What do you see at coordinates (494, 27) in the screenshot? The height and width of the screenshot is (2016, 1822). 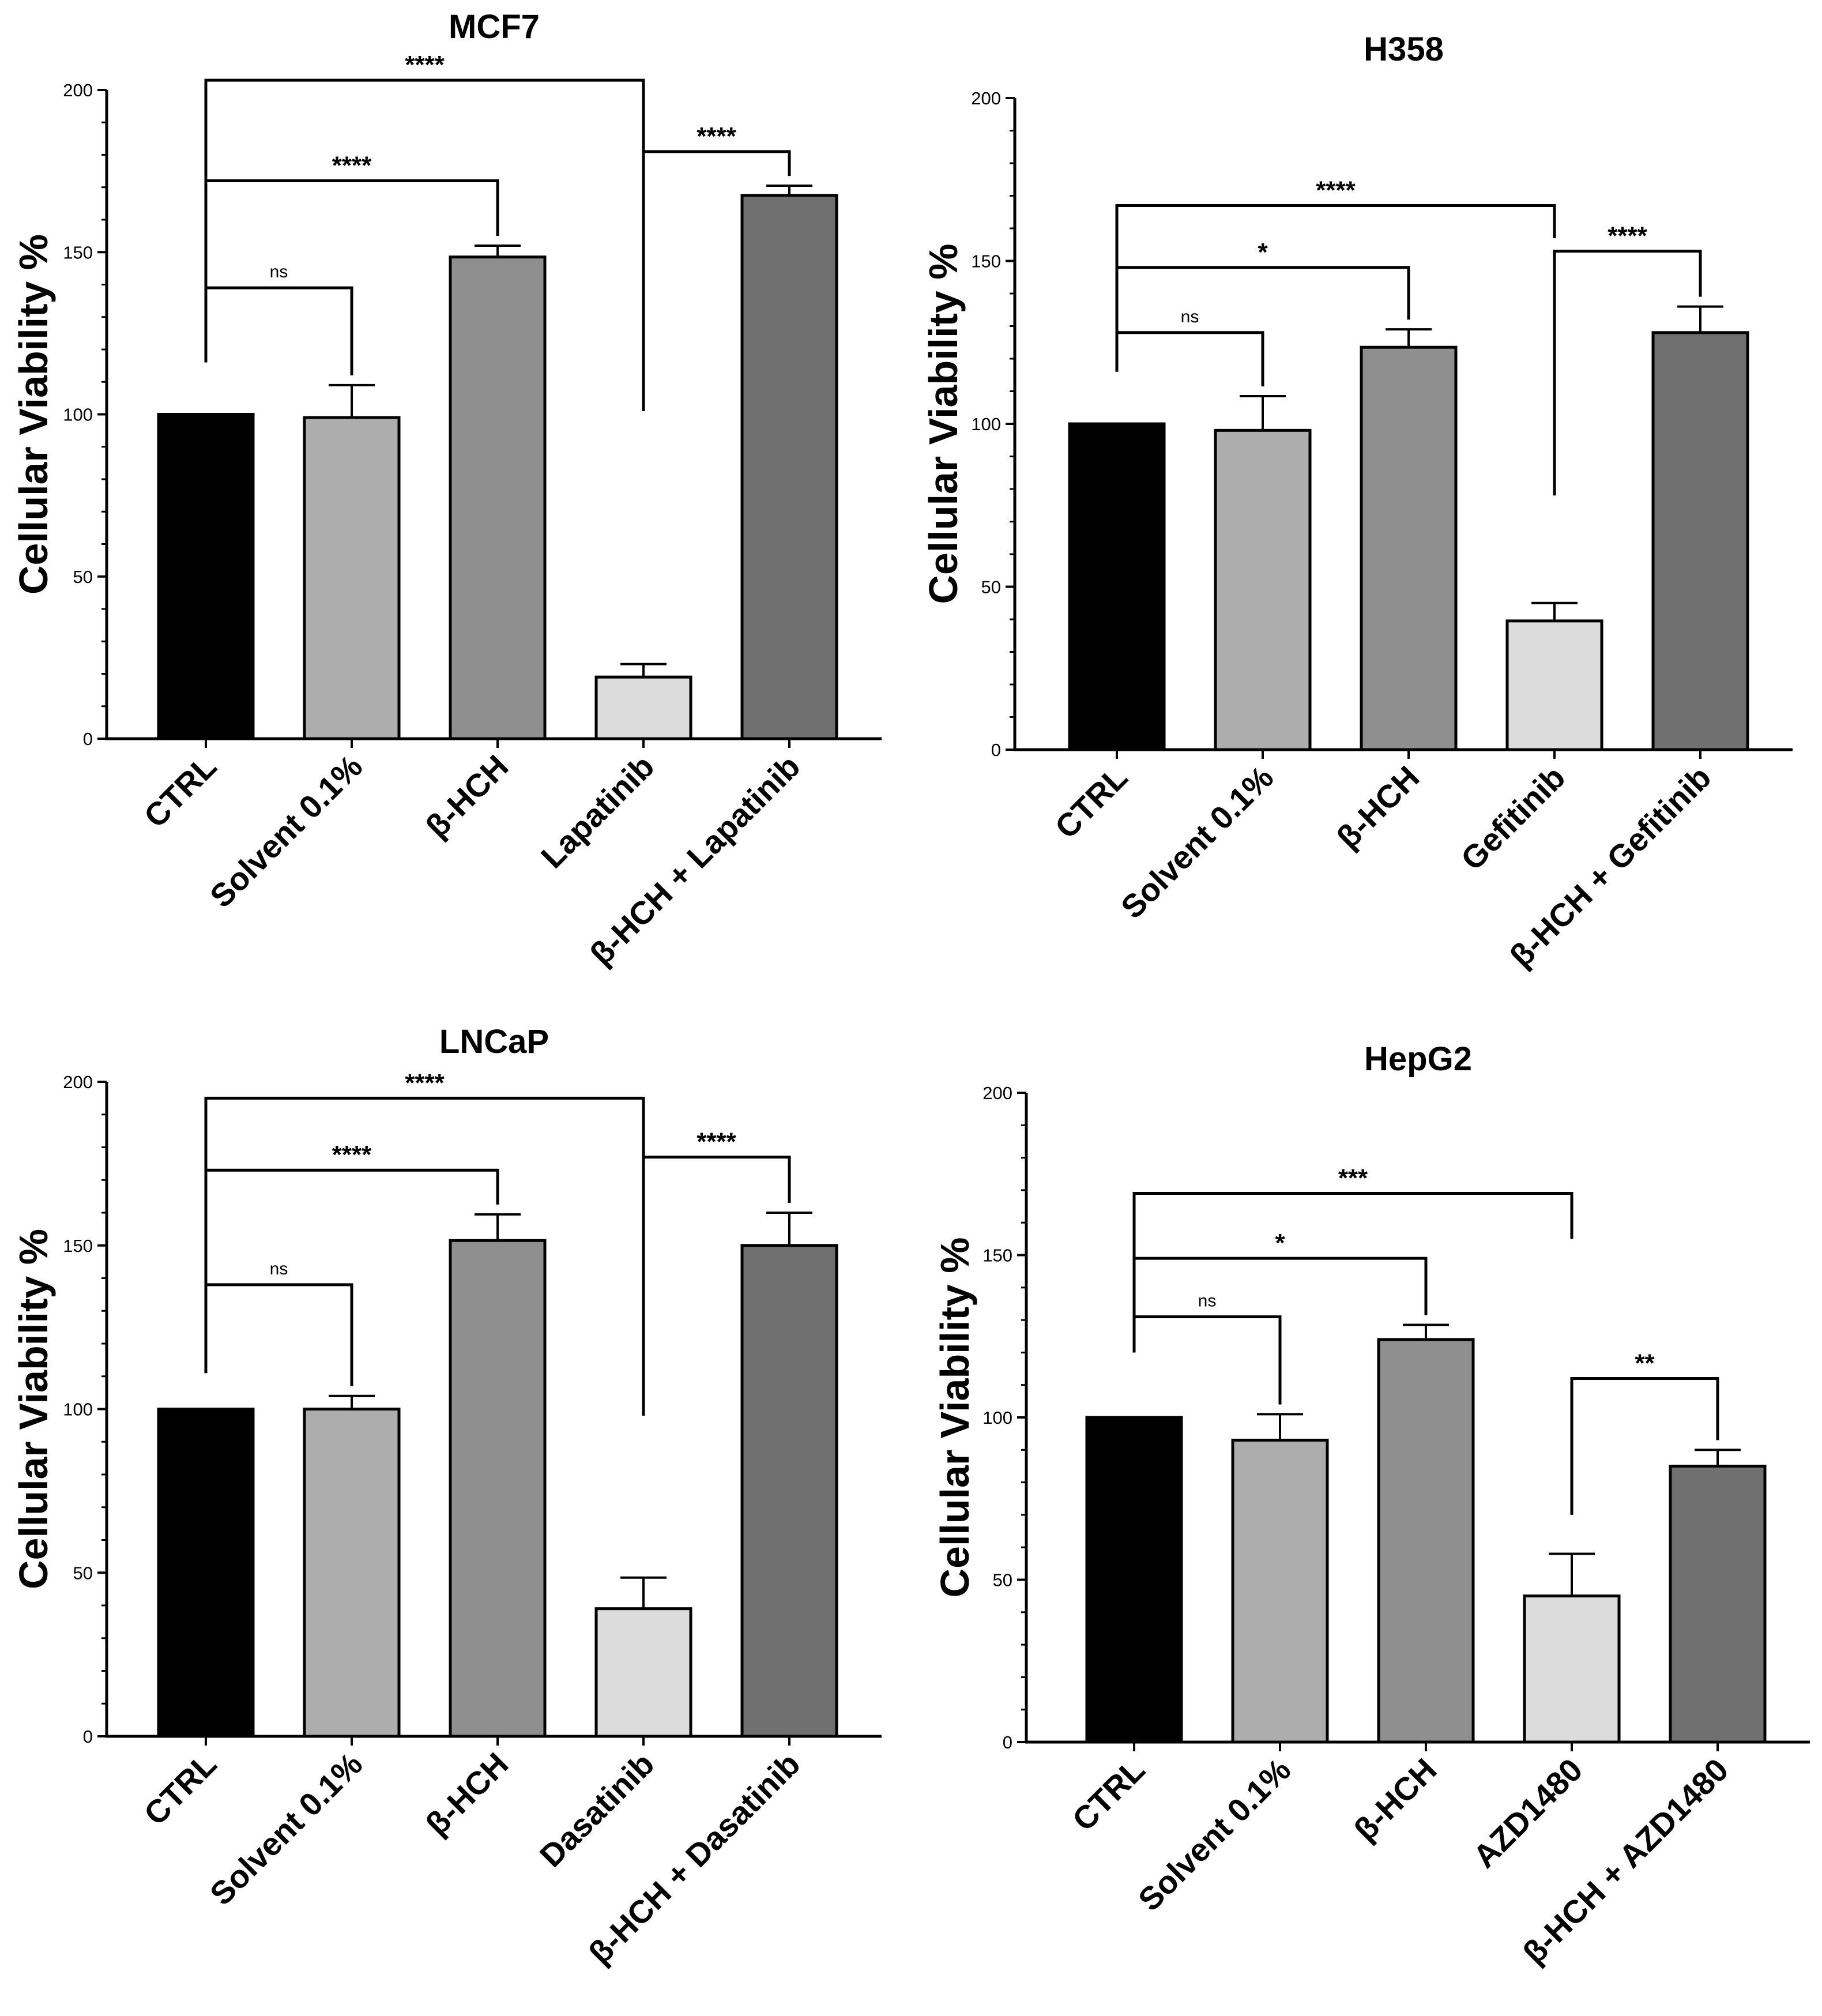 I see `chart-title: MCF7` at bounding box center [494, 27].